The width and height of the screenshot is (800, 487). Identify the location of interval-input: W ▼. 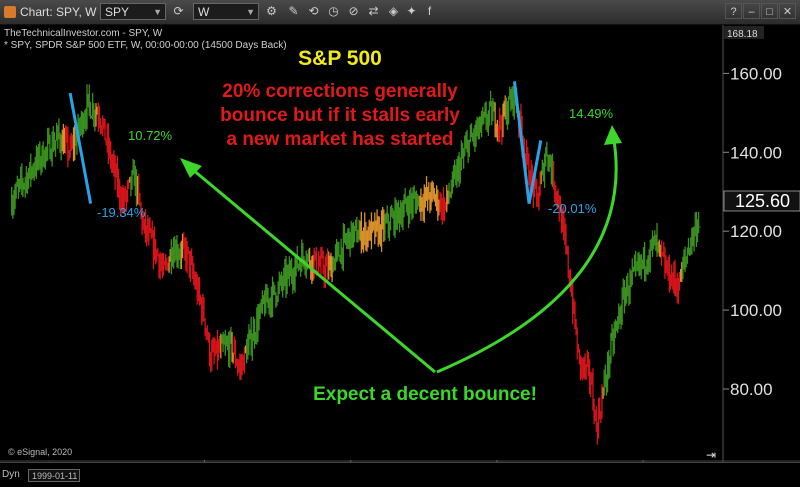
(226, 11).